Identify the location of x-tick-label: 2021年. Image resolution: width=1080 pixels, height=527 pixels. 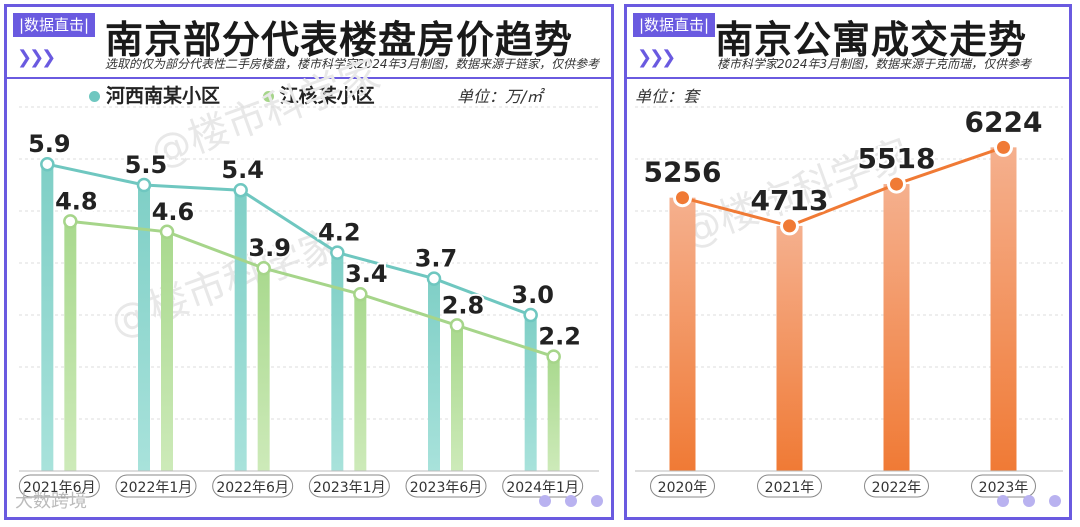
(790, 488).